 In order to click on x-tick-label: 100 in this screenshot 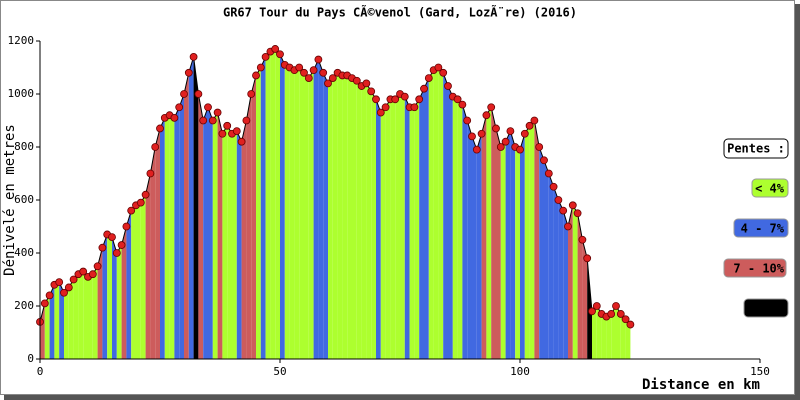, I will do `click(520, 371)`.